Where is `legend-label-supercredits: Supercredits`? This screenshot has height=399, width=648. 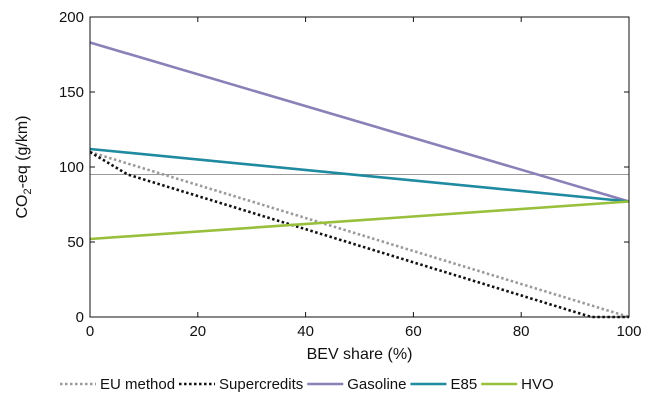 legend-label-supercredits: Supercredits is located at coordinates (261, 384).